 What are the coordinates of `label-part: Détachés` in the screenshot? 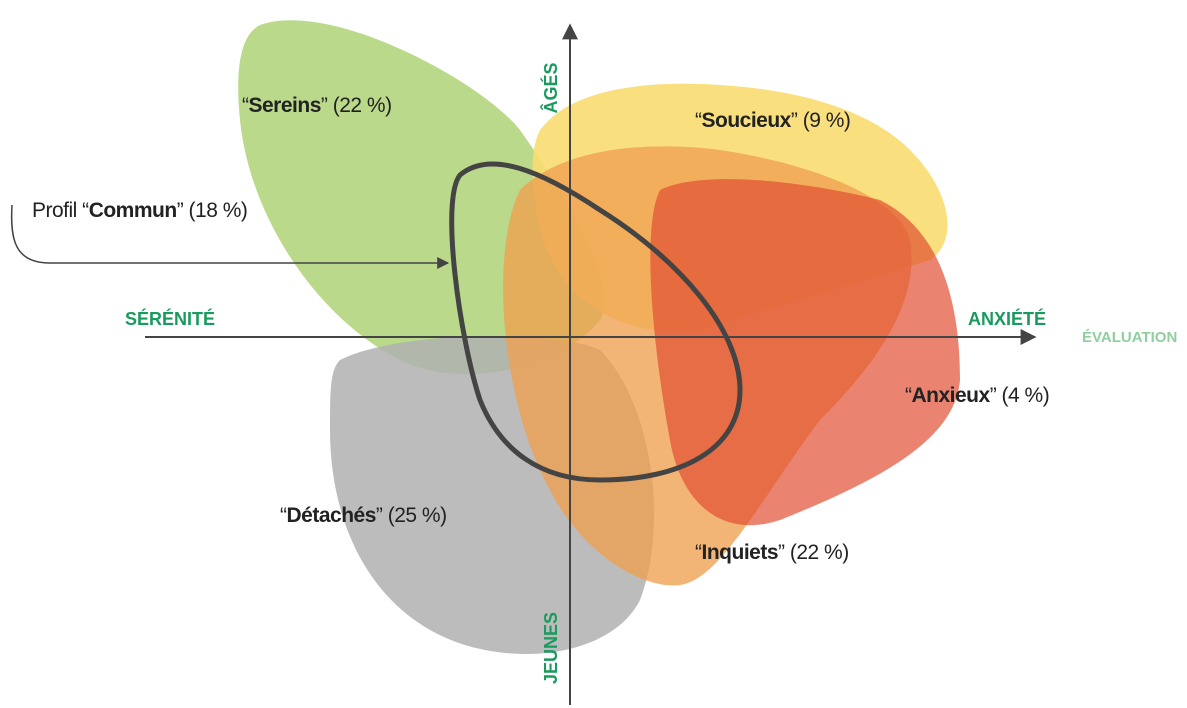 It's located at (331, 515).